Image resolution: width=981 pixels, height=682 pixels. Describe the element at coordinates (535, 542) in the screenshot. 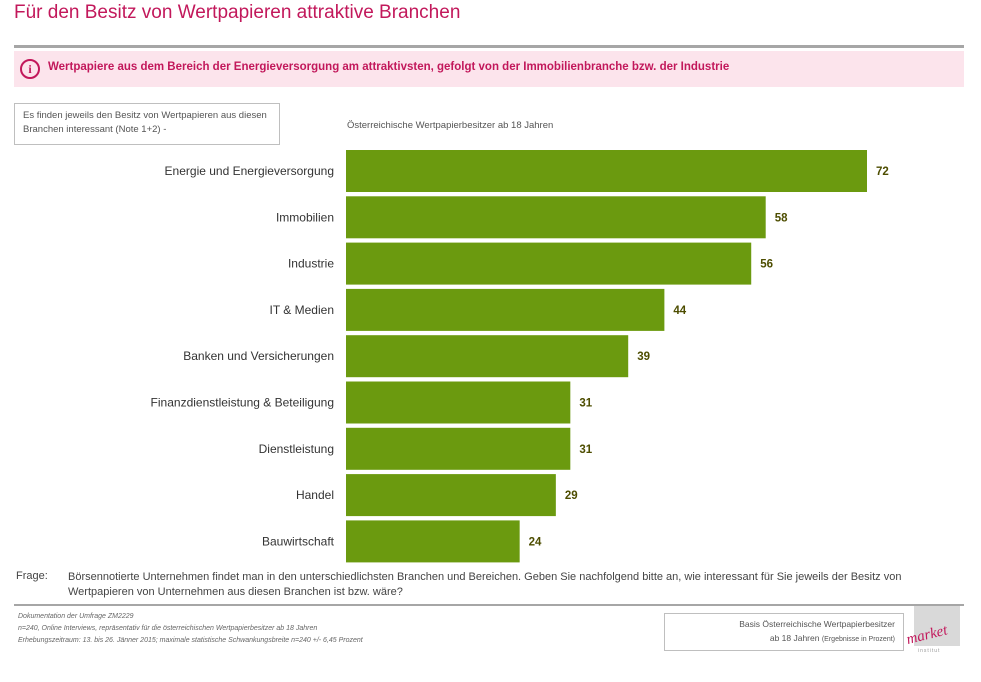

I see `value-label: 24` at that location.